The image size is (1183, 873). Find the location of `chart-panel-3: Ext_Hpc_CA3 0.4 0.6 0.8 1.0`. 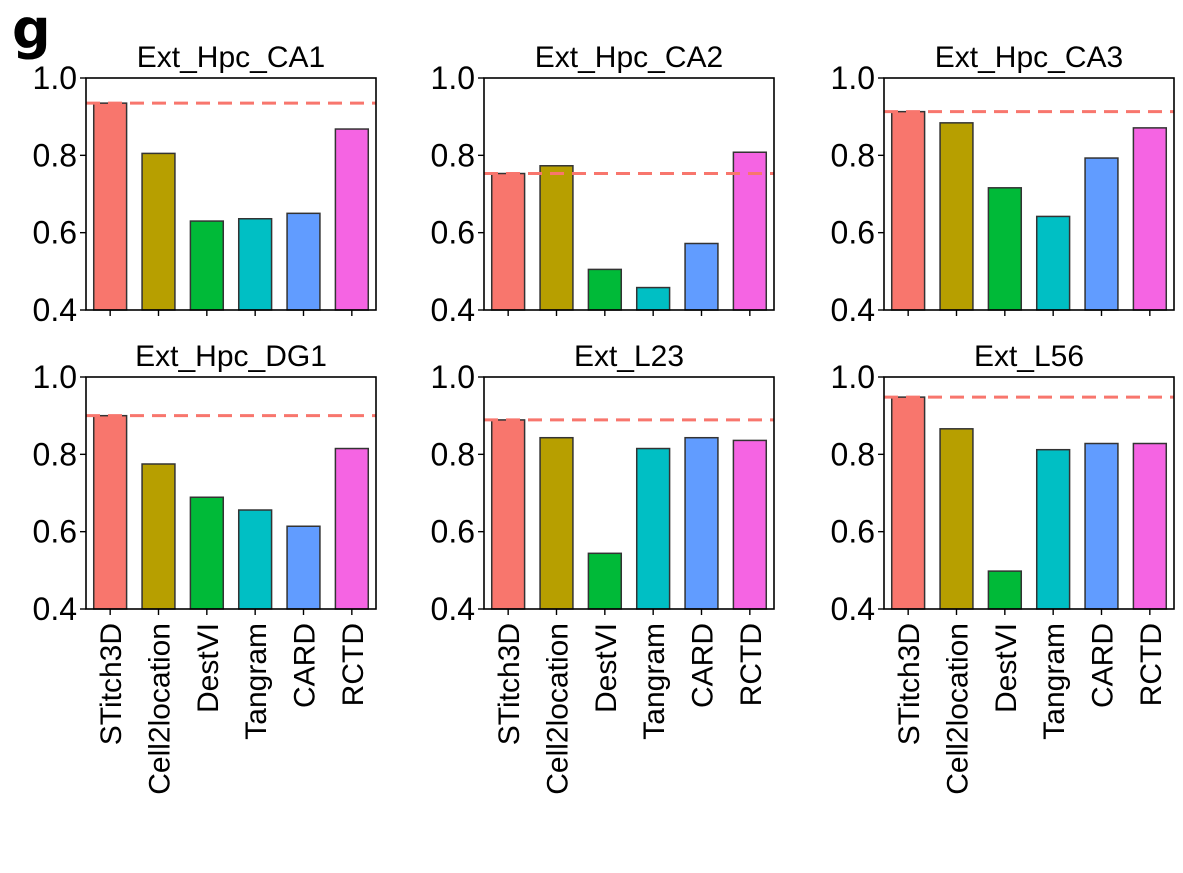

chart-panel-3: Ext_Hpc_CA3 0.4 0.6 0.8 1.0 is located at coordinates (1003, 184).